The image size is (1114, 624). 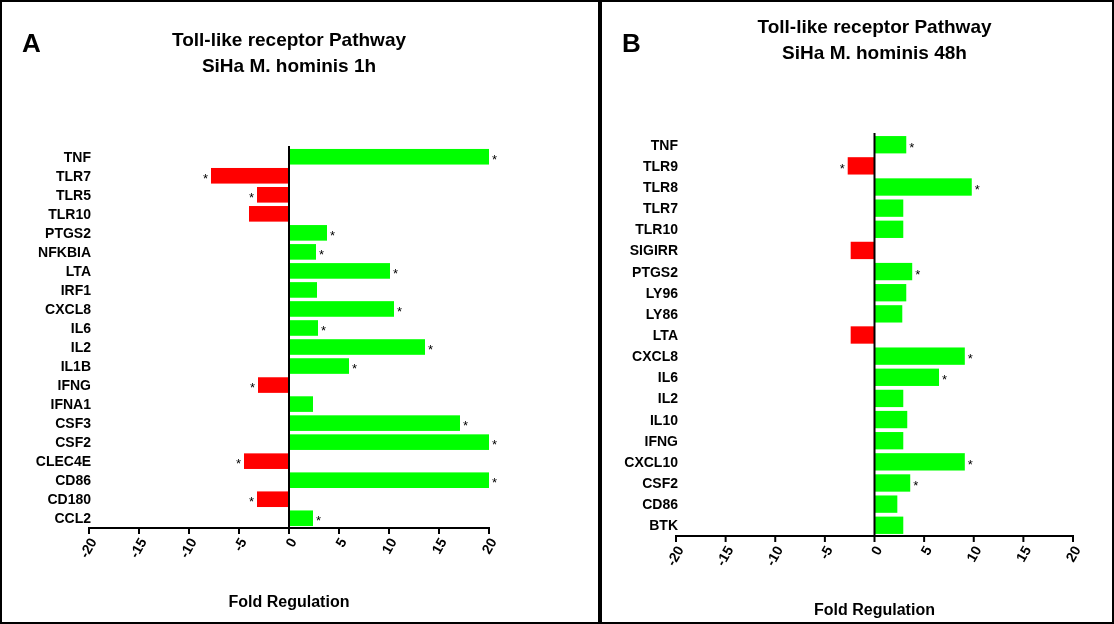 What do you see at coordinates (63, 461) in the screenshot?
I see `y-tick-label: CLEC4E` at bounding box center [63, 461].